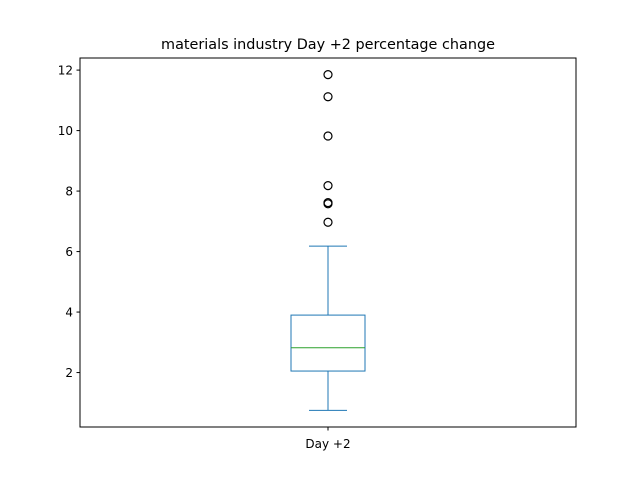  Describe the element at coordinates (65, 70) in the screenshot. I see `y-tick-label: 12` at that location.